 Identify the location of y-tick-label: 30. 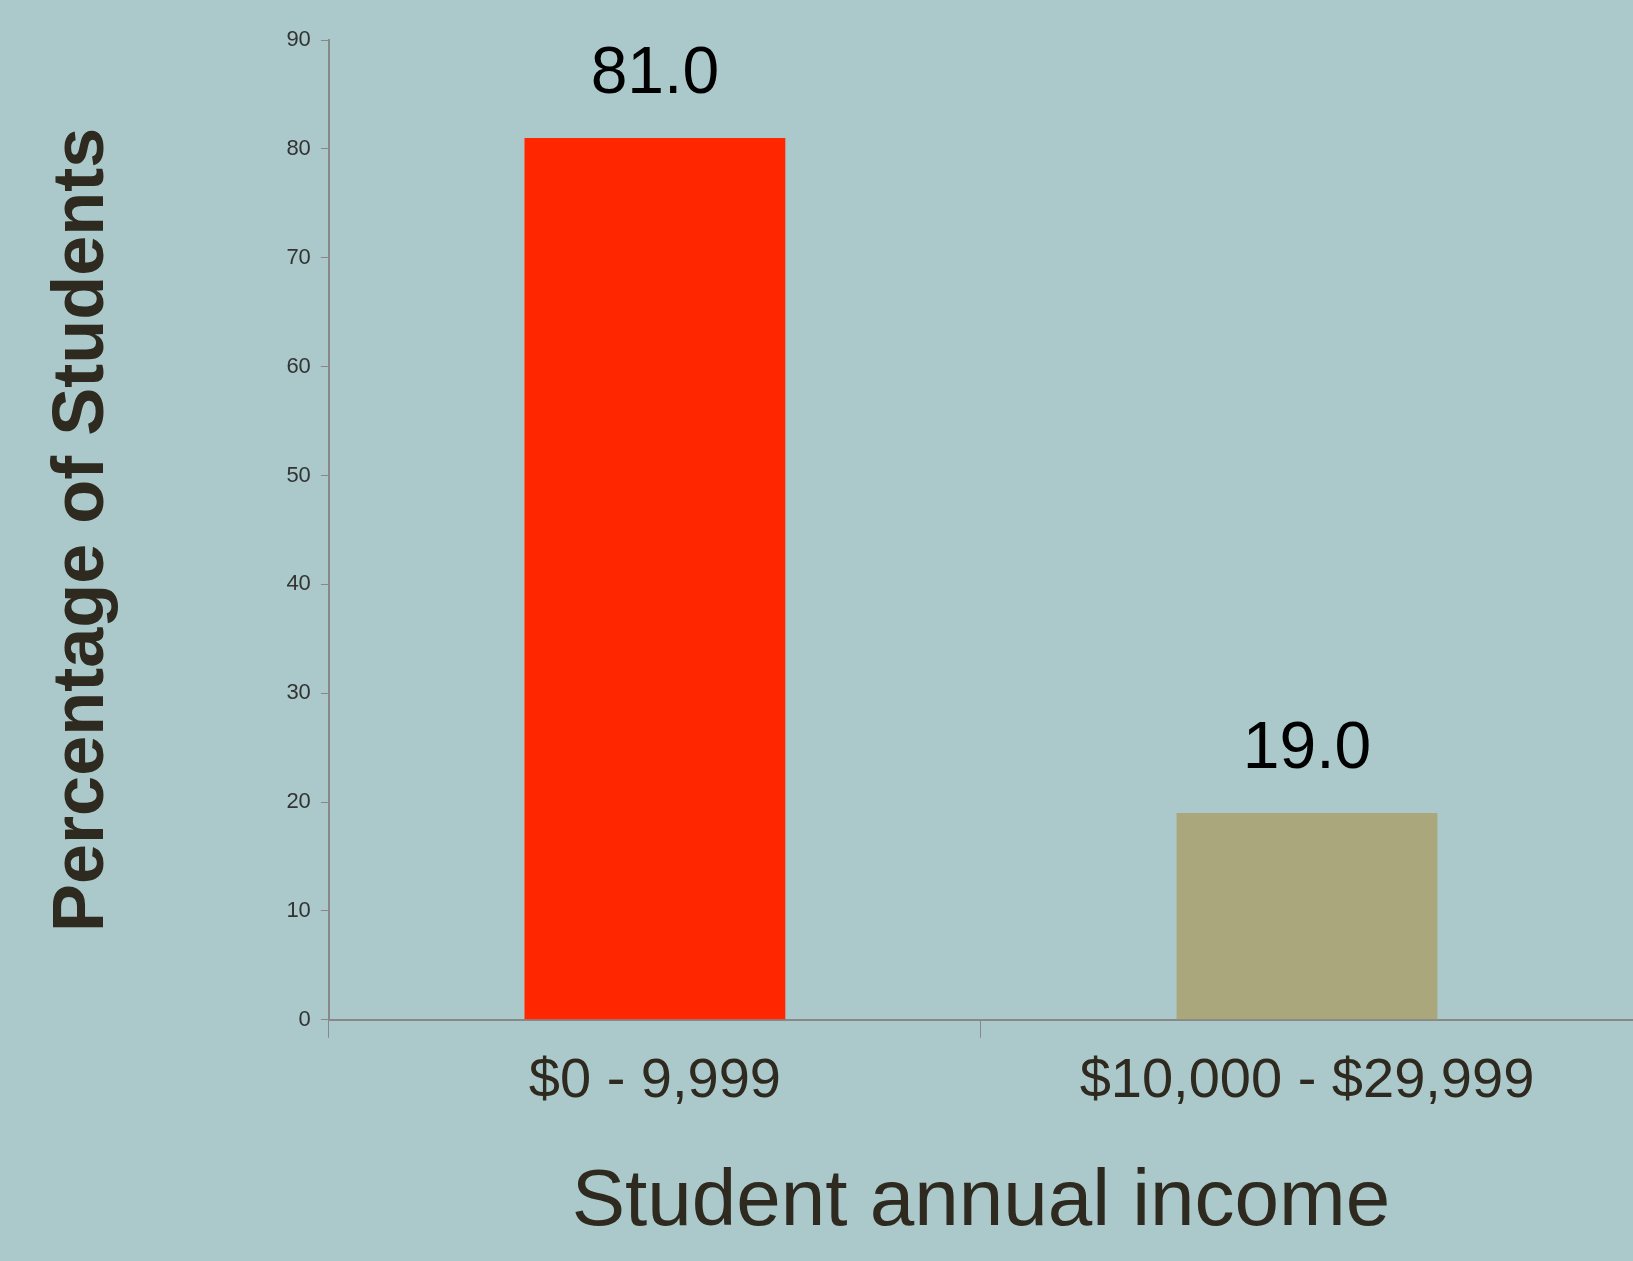
(298, 692).